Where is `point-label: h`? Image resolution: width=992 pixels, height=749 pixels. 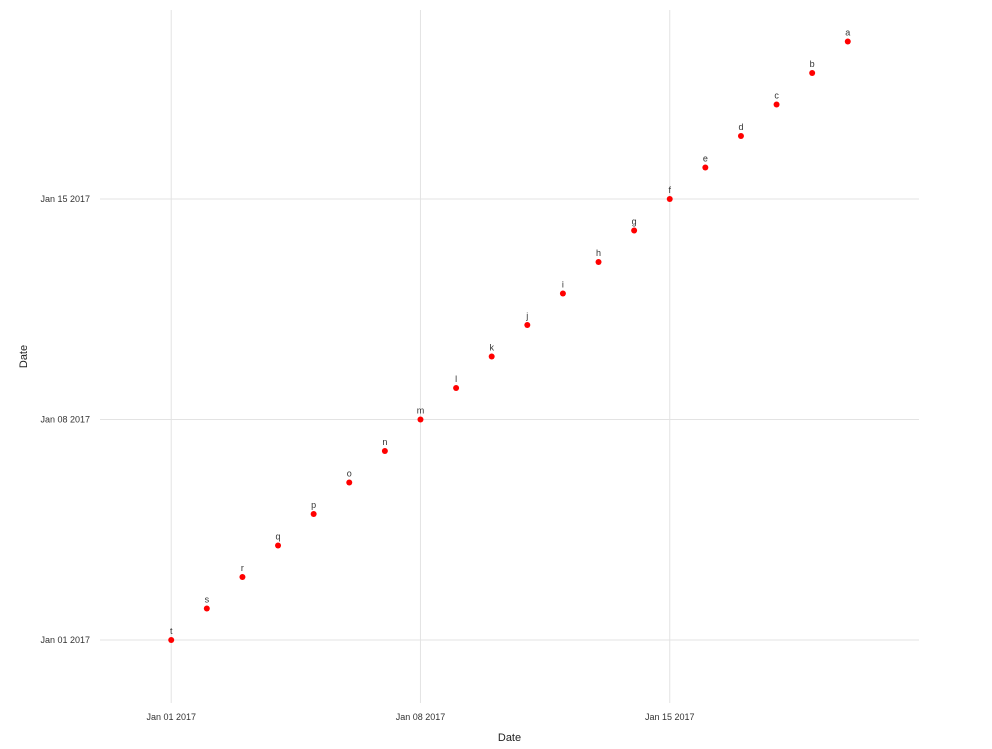 point-label: h is located at coordinates (598, 253).